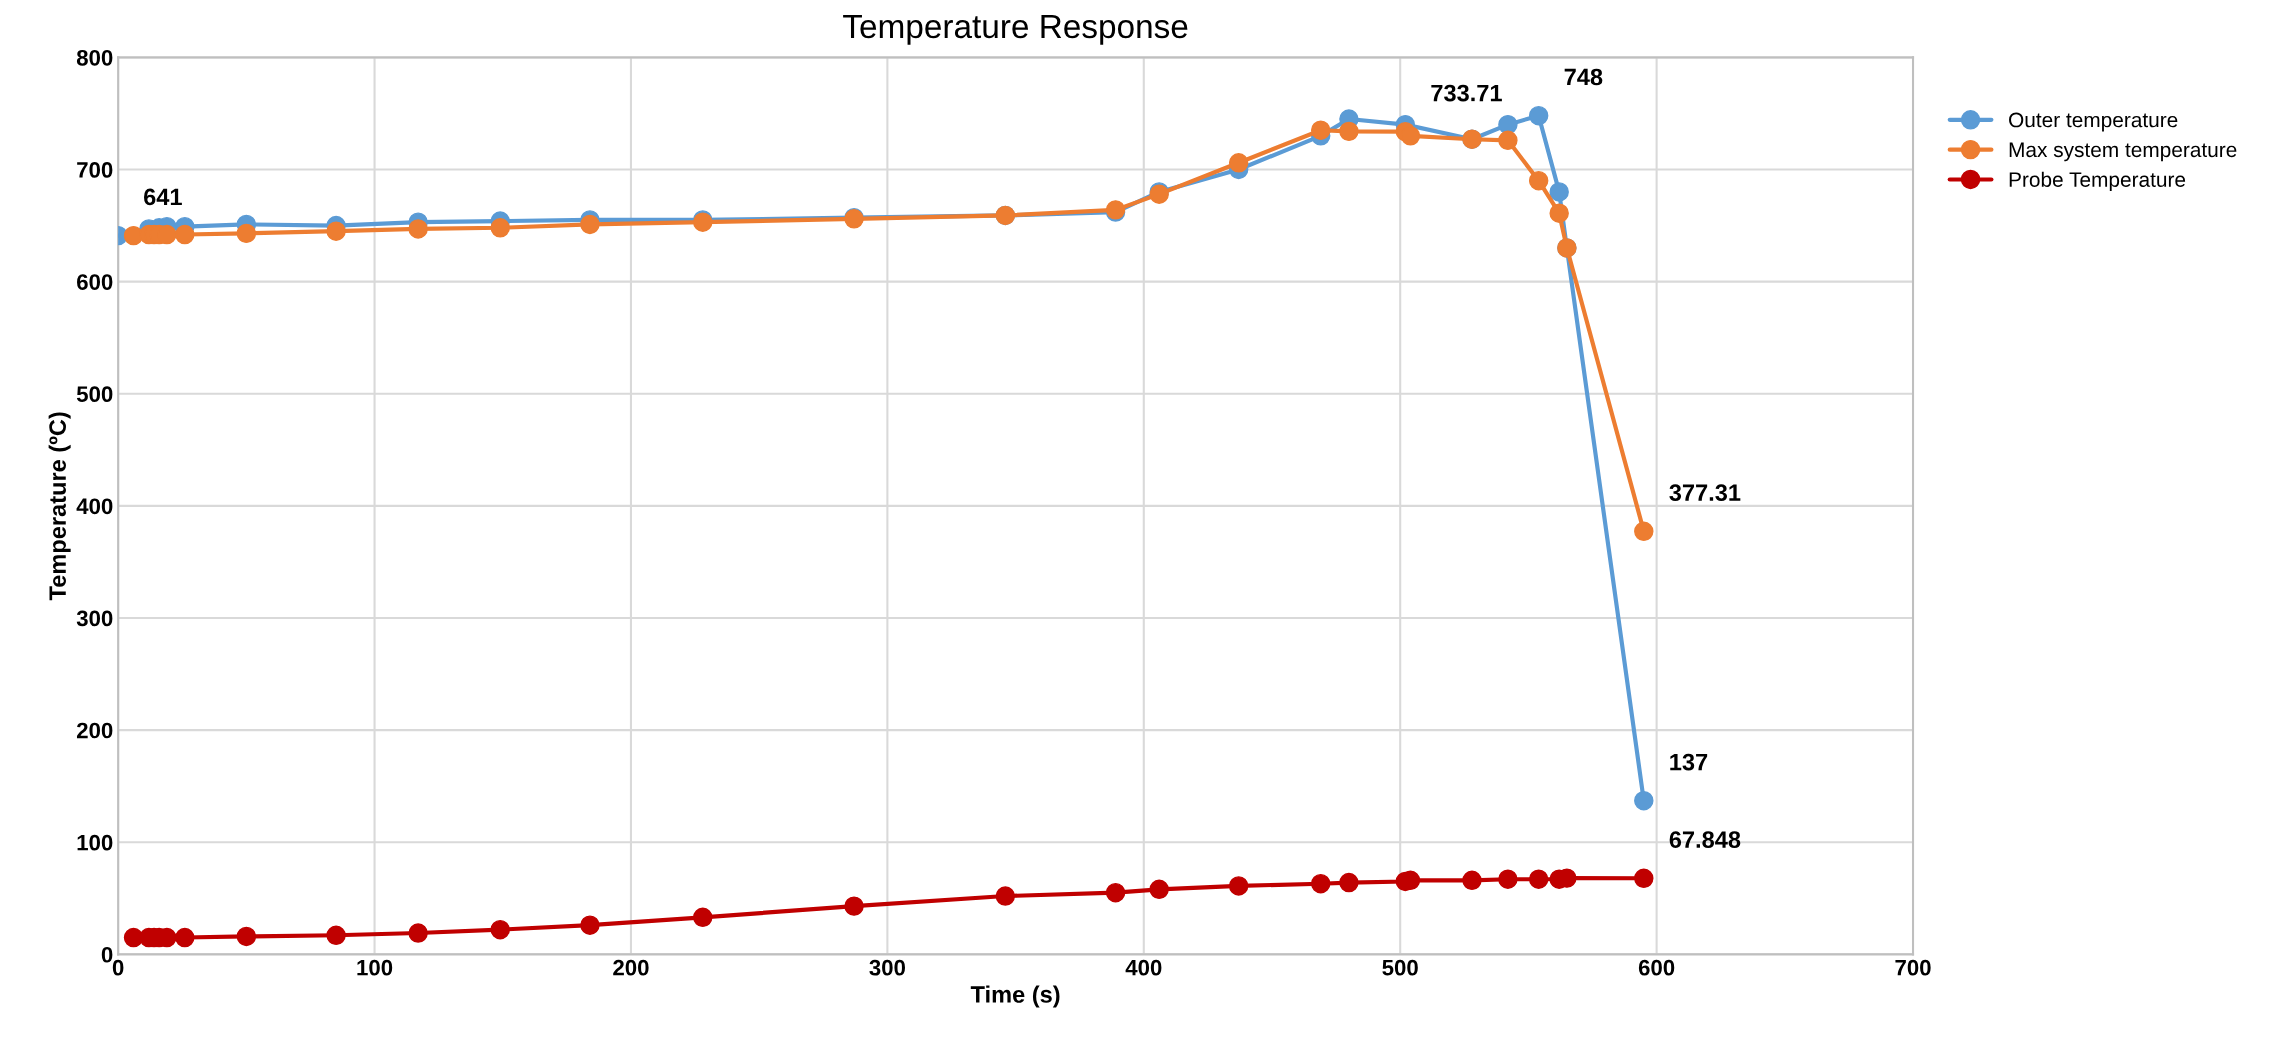 The width and height of the screenshot is (2272, 1043). Describe the element at coordinates (95, 170) in the screenshot. I see `y-tick-label: 700` at that location.